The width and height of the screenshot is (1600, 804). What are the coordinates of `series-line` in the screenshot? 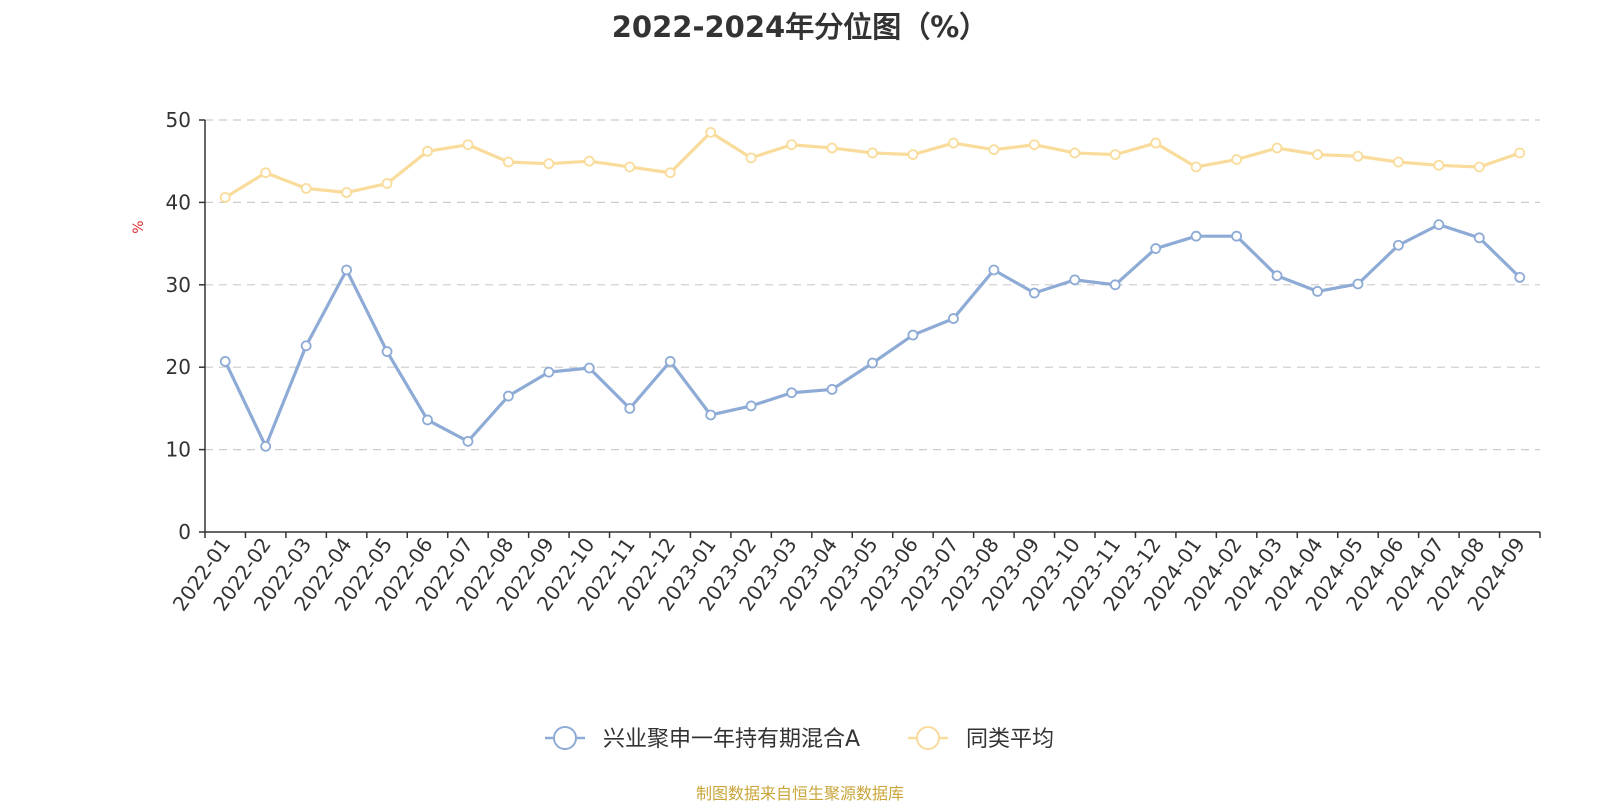 It's located at (872, 165).